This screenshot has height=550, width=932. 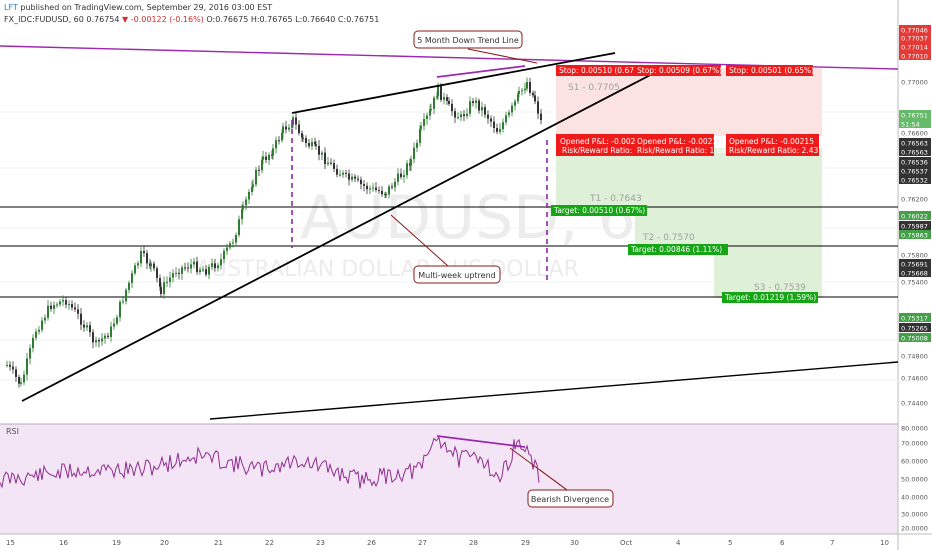 I want to click on rsi-divergence-line, so click(x=481, y=441).